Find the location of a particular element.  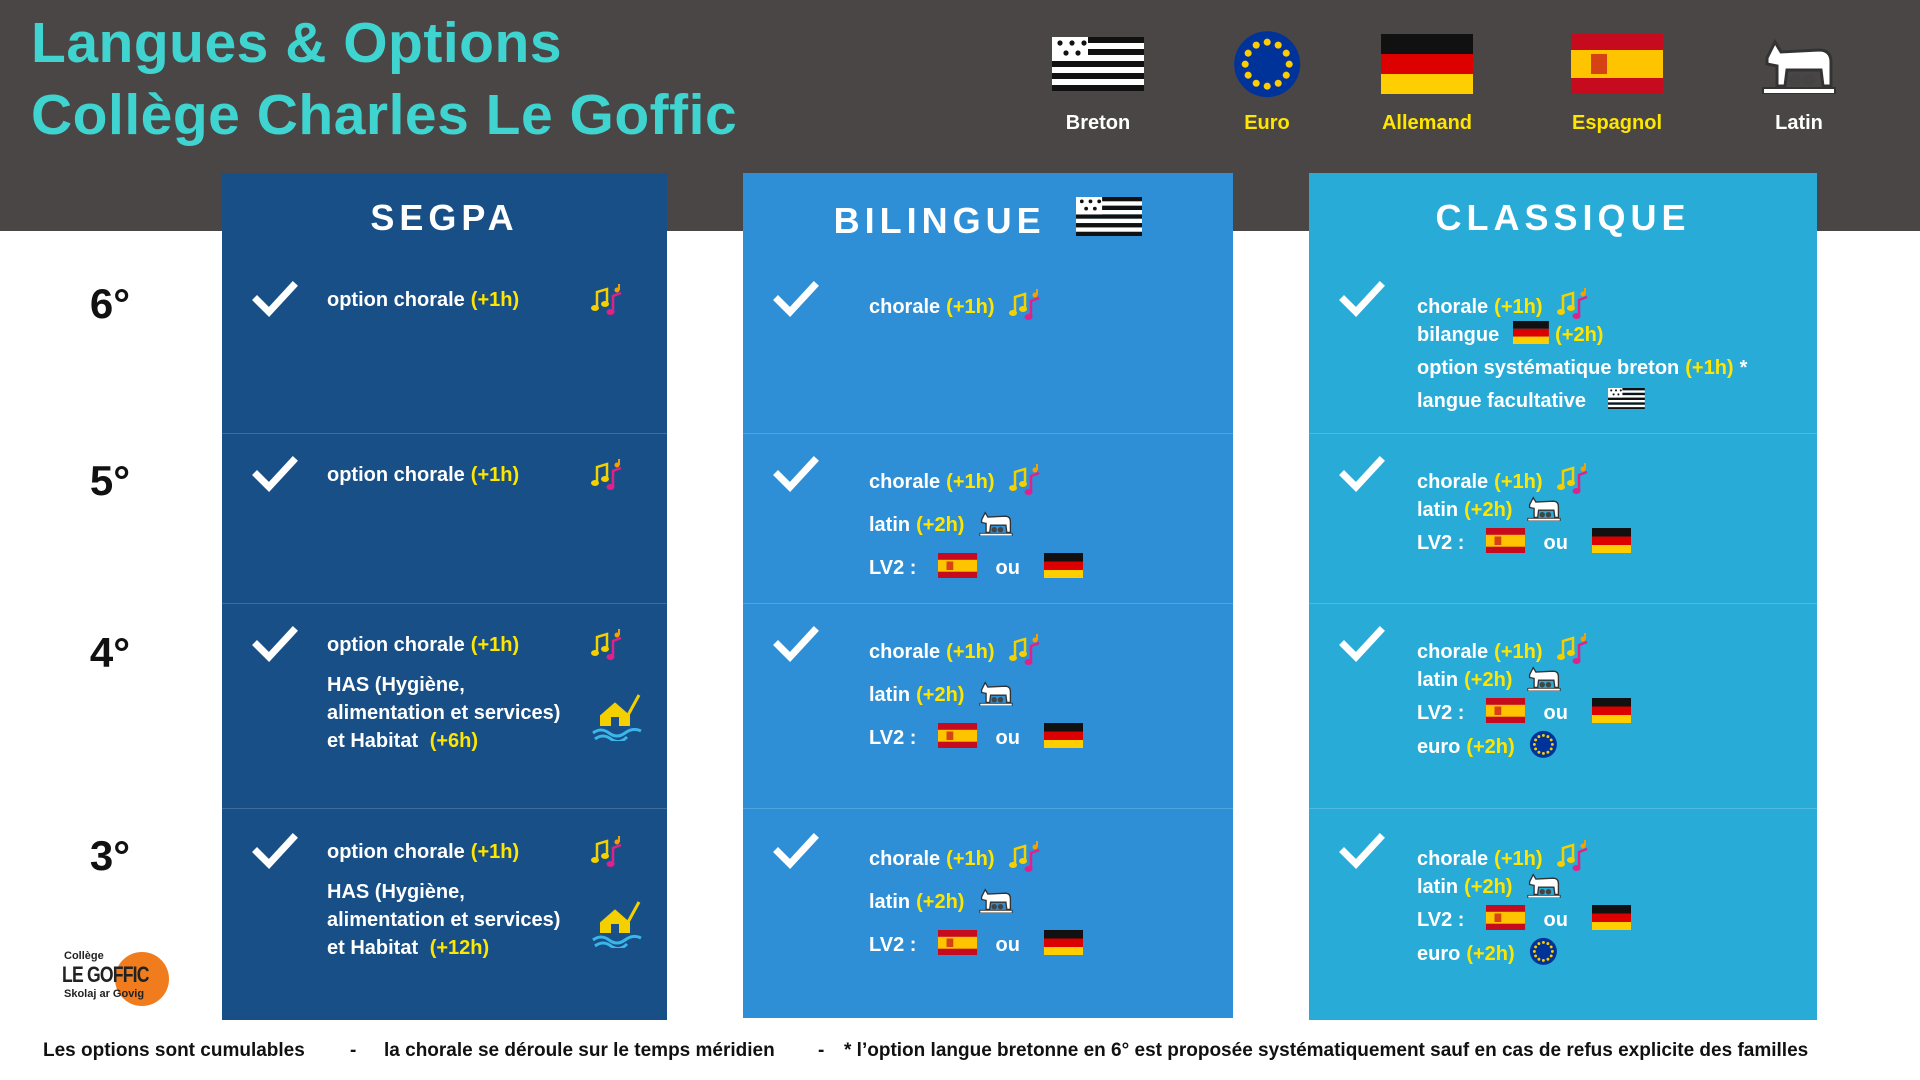

cell-line: bilangue (+2h) is located at coordinates (1510, 335).